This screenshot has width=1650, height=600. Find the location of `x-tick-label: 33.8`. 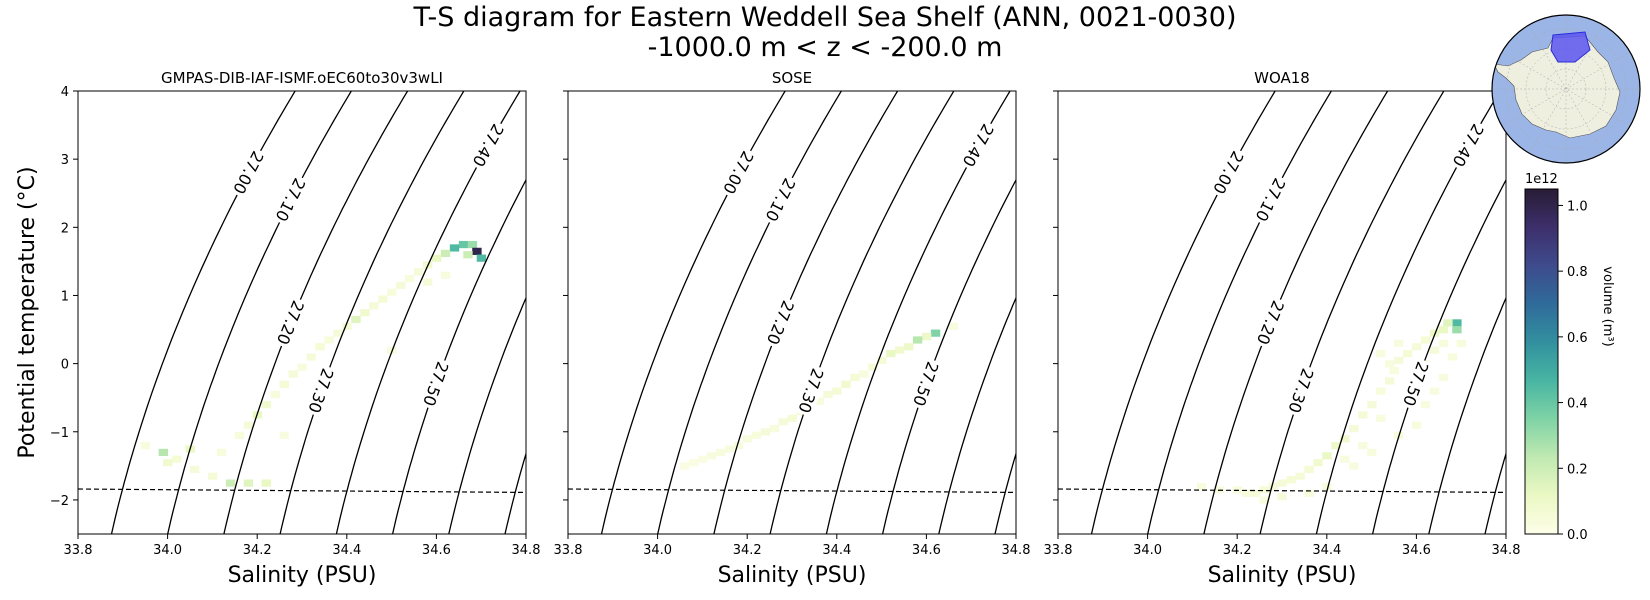

x-tick-label: 33.8 is located at coordinates (568, 550).